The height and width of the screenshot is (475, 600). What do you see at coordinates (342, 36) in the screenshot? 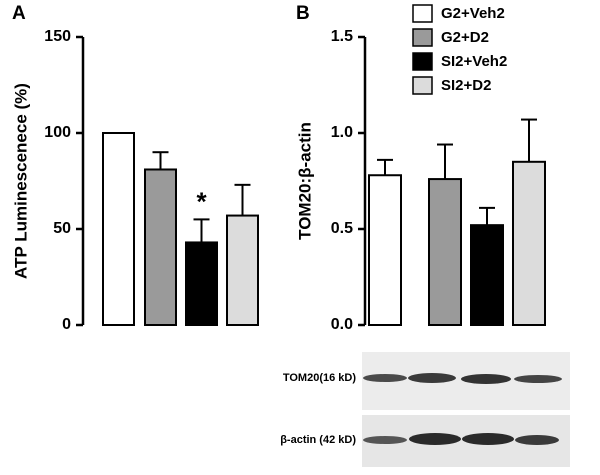
I see `y-tick-label: 1.5` at bounding box center [342, 36].